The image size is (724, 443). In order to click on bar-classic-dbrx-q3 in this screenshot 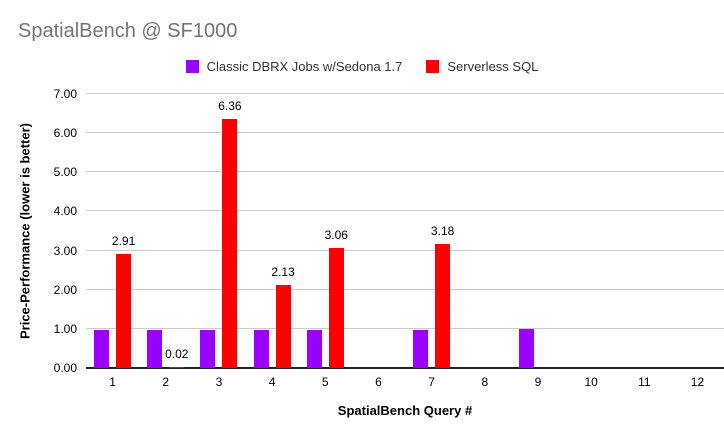, I will do `click(208, 349)`.